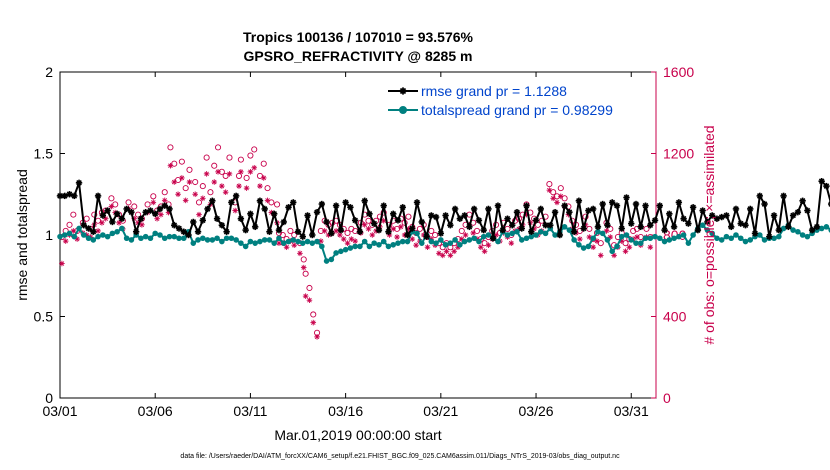  I want to click on x-axis-label: Mar.01,2019 00:00:00 start, so click(357, 435).